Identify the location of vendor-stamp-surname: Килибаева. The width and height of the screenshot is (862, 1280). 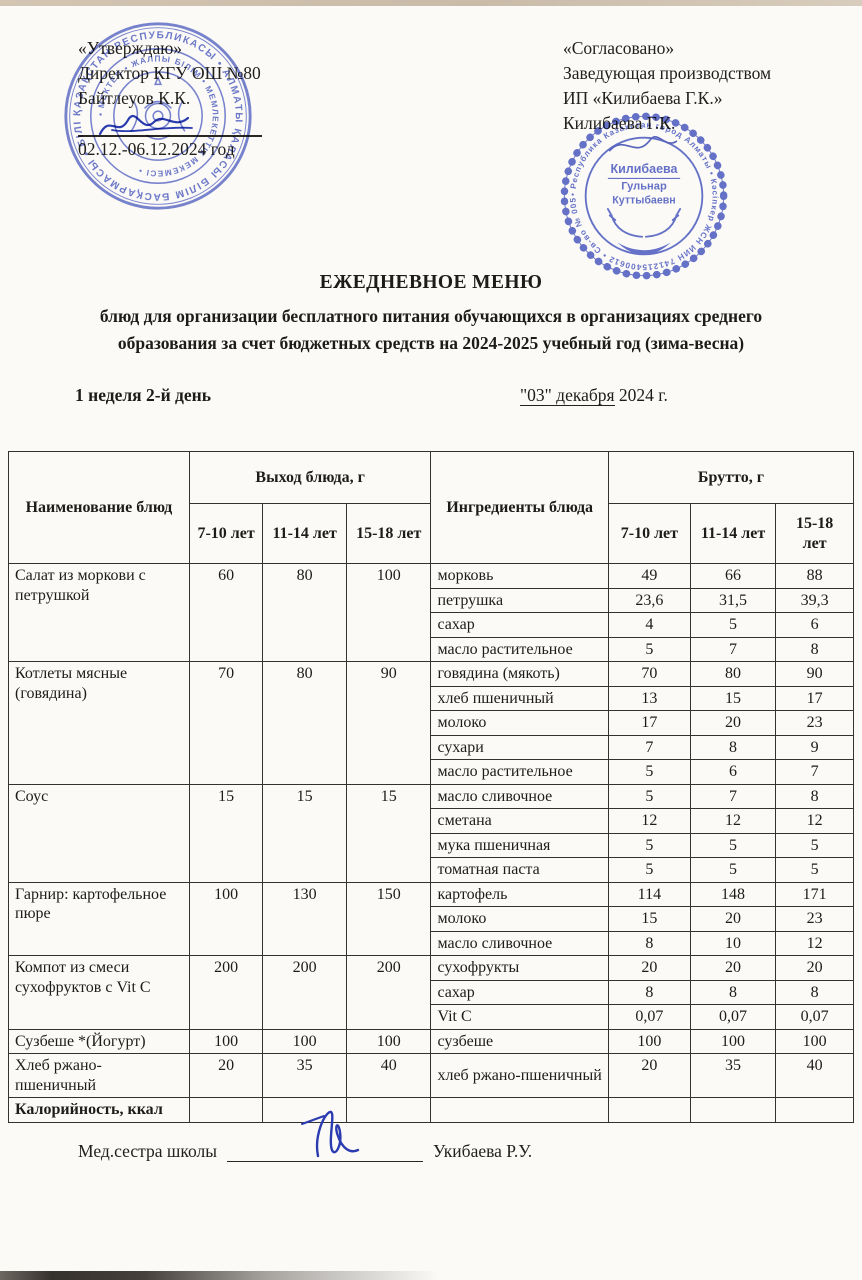
(644, 169).